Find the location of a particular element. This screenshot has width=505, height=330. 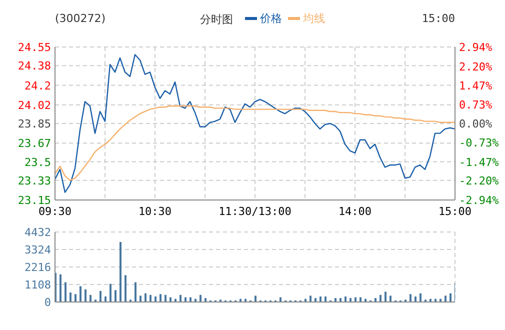

legend-label: 均线 is located at coordinates (313, 18).